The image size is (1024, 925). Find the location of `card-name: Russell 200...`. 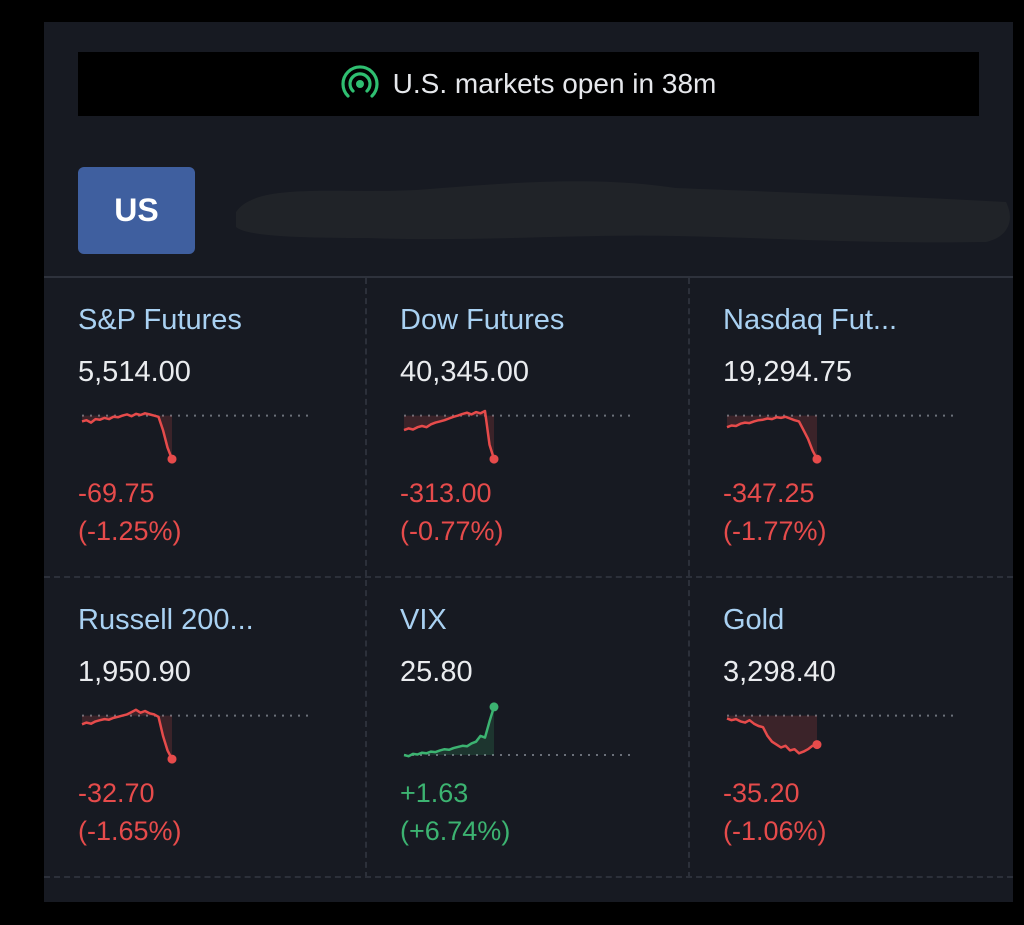

card-name: Russell 200... is located at coordinates (166, 620).